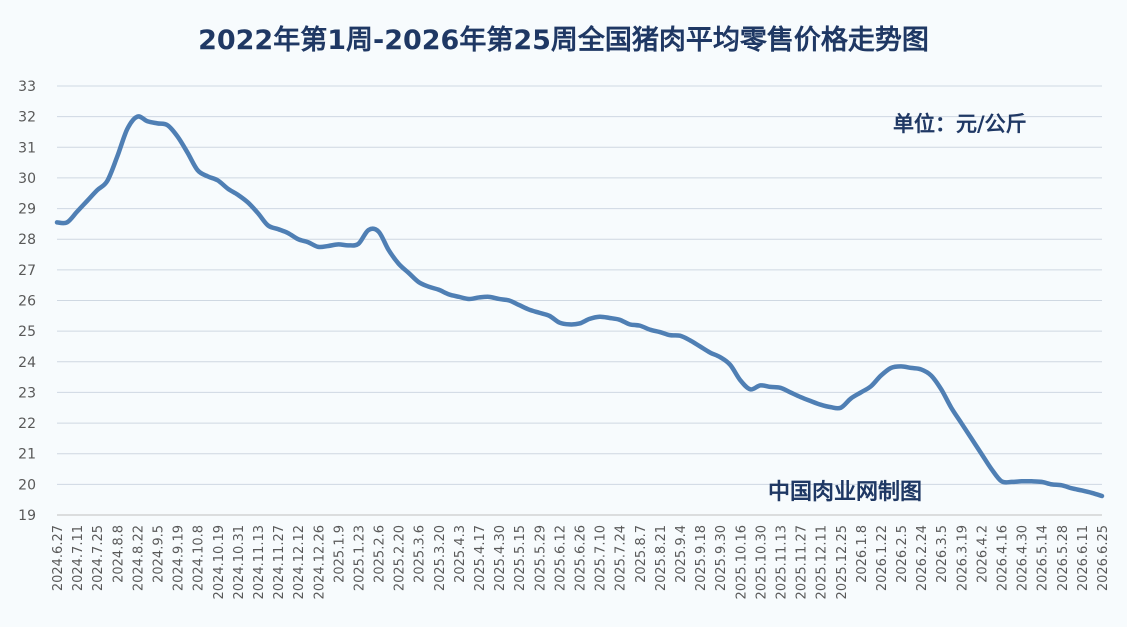 The width and height of the screenshot is (1127, 627). What do you see at coordinates (741, 562) in the screenshot?
I see `x-tick-label: 2025.10.16` at bounding box center [741, 562].